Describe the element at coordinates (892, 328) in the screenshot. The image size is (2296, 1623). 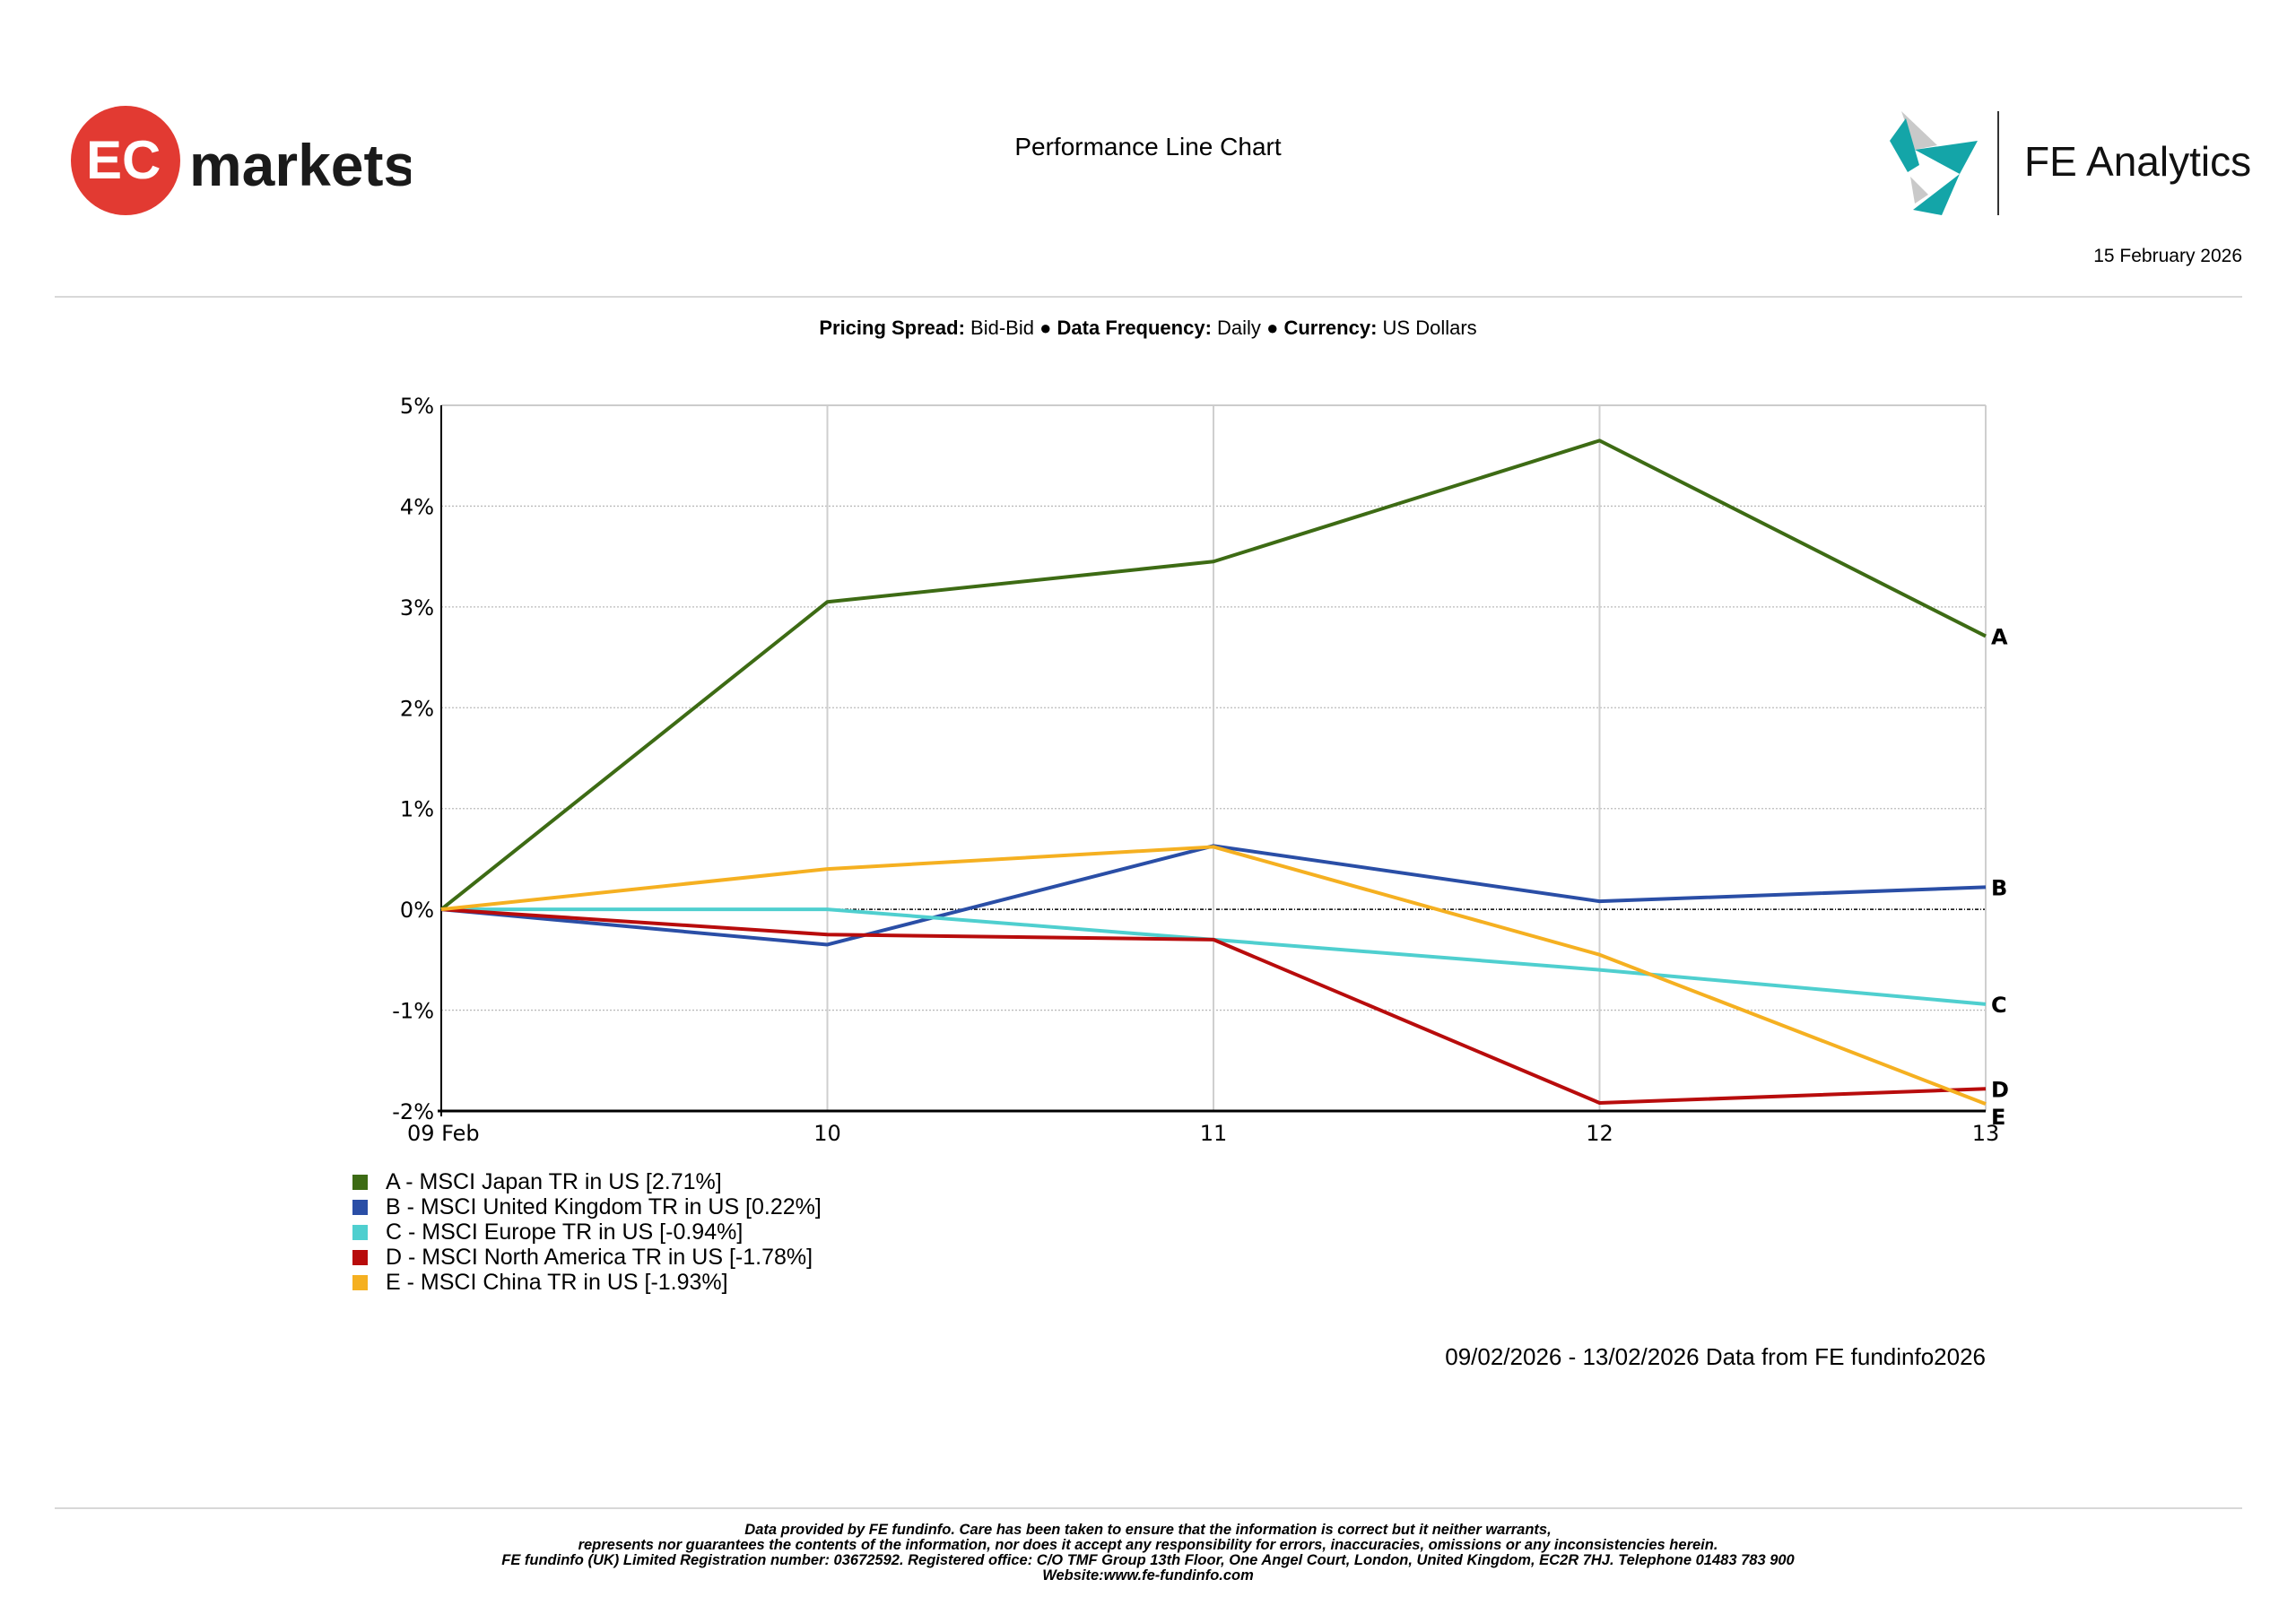
I see `pricing-spread-label: Pricing Spread:` at that location.